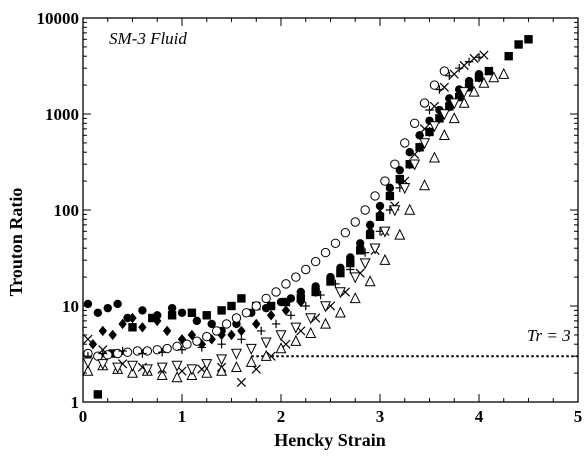 Image resolution: width=584 pixels, height=457 pixels. What do you see at coordinates (70, 306) in the screenshot?
I see `y-tick-label: 10` at bounding box center [70, 306].